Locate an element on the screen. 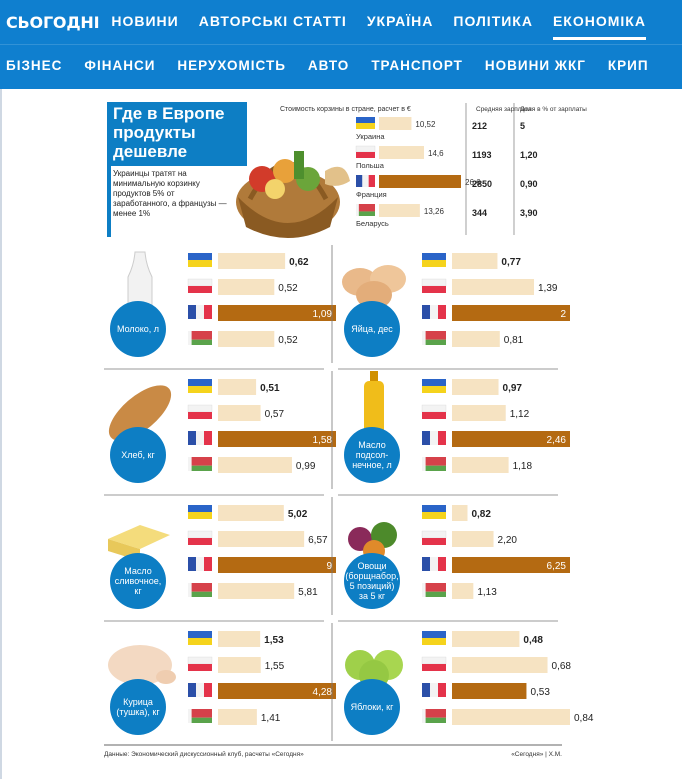 The height and width of the screenshot is (779, 682). product-name: Курица (тушка), кг is located at coordinates (138, 707).